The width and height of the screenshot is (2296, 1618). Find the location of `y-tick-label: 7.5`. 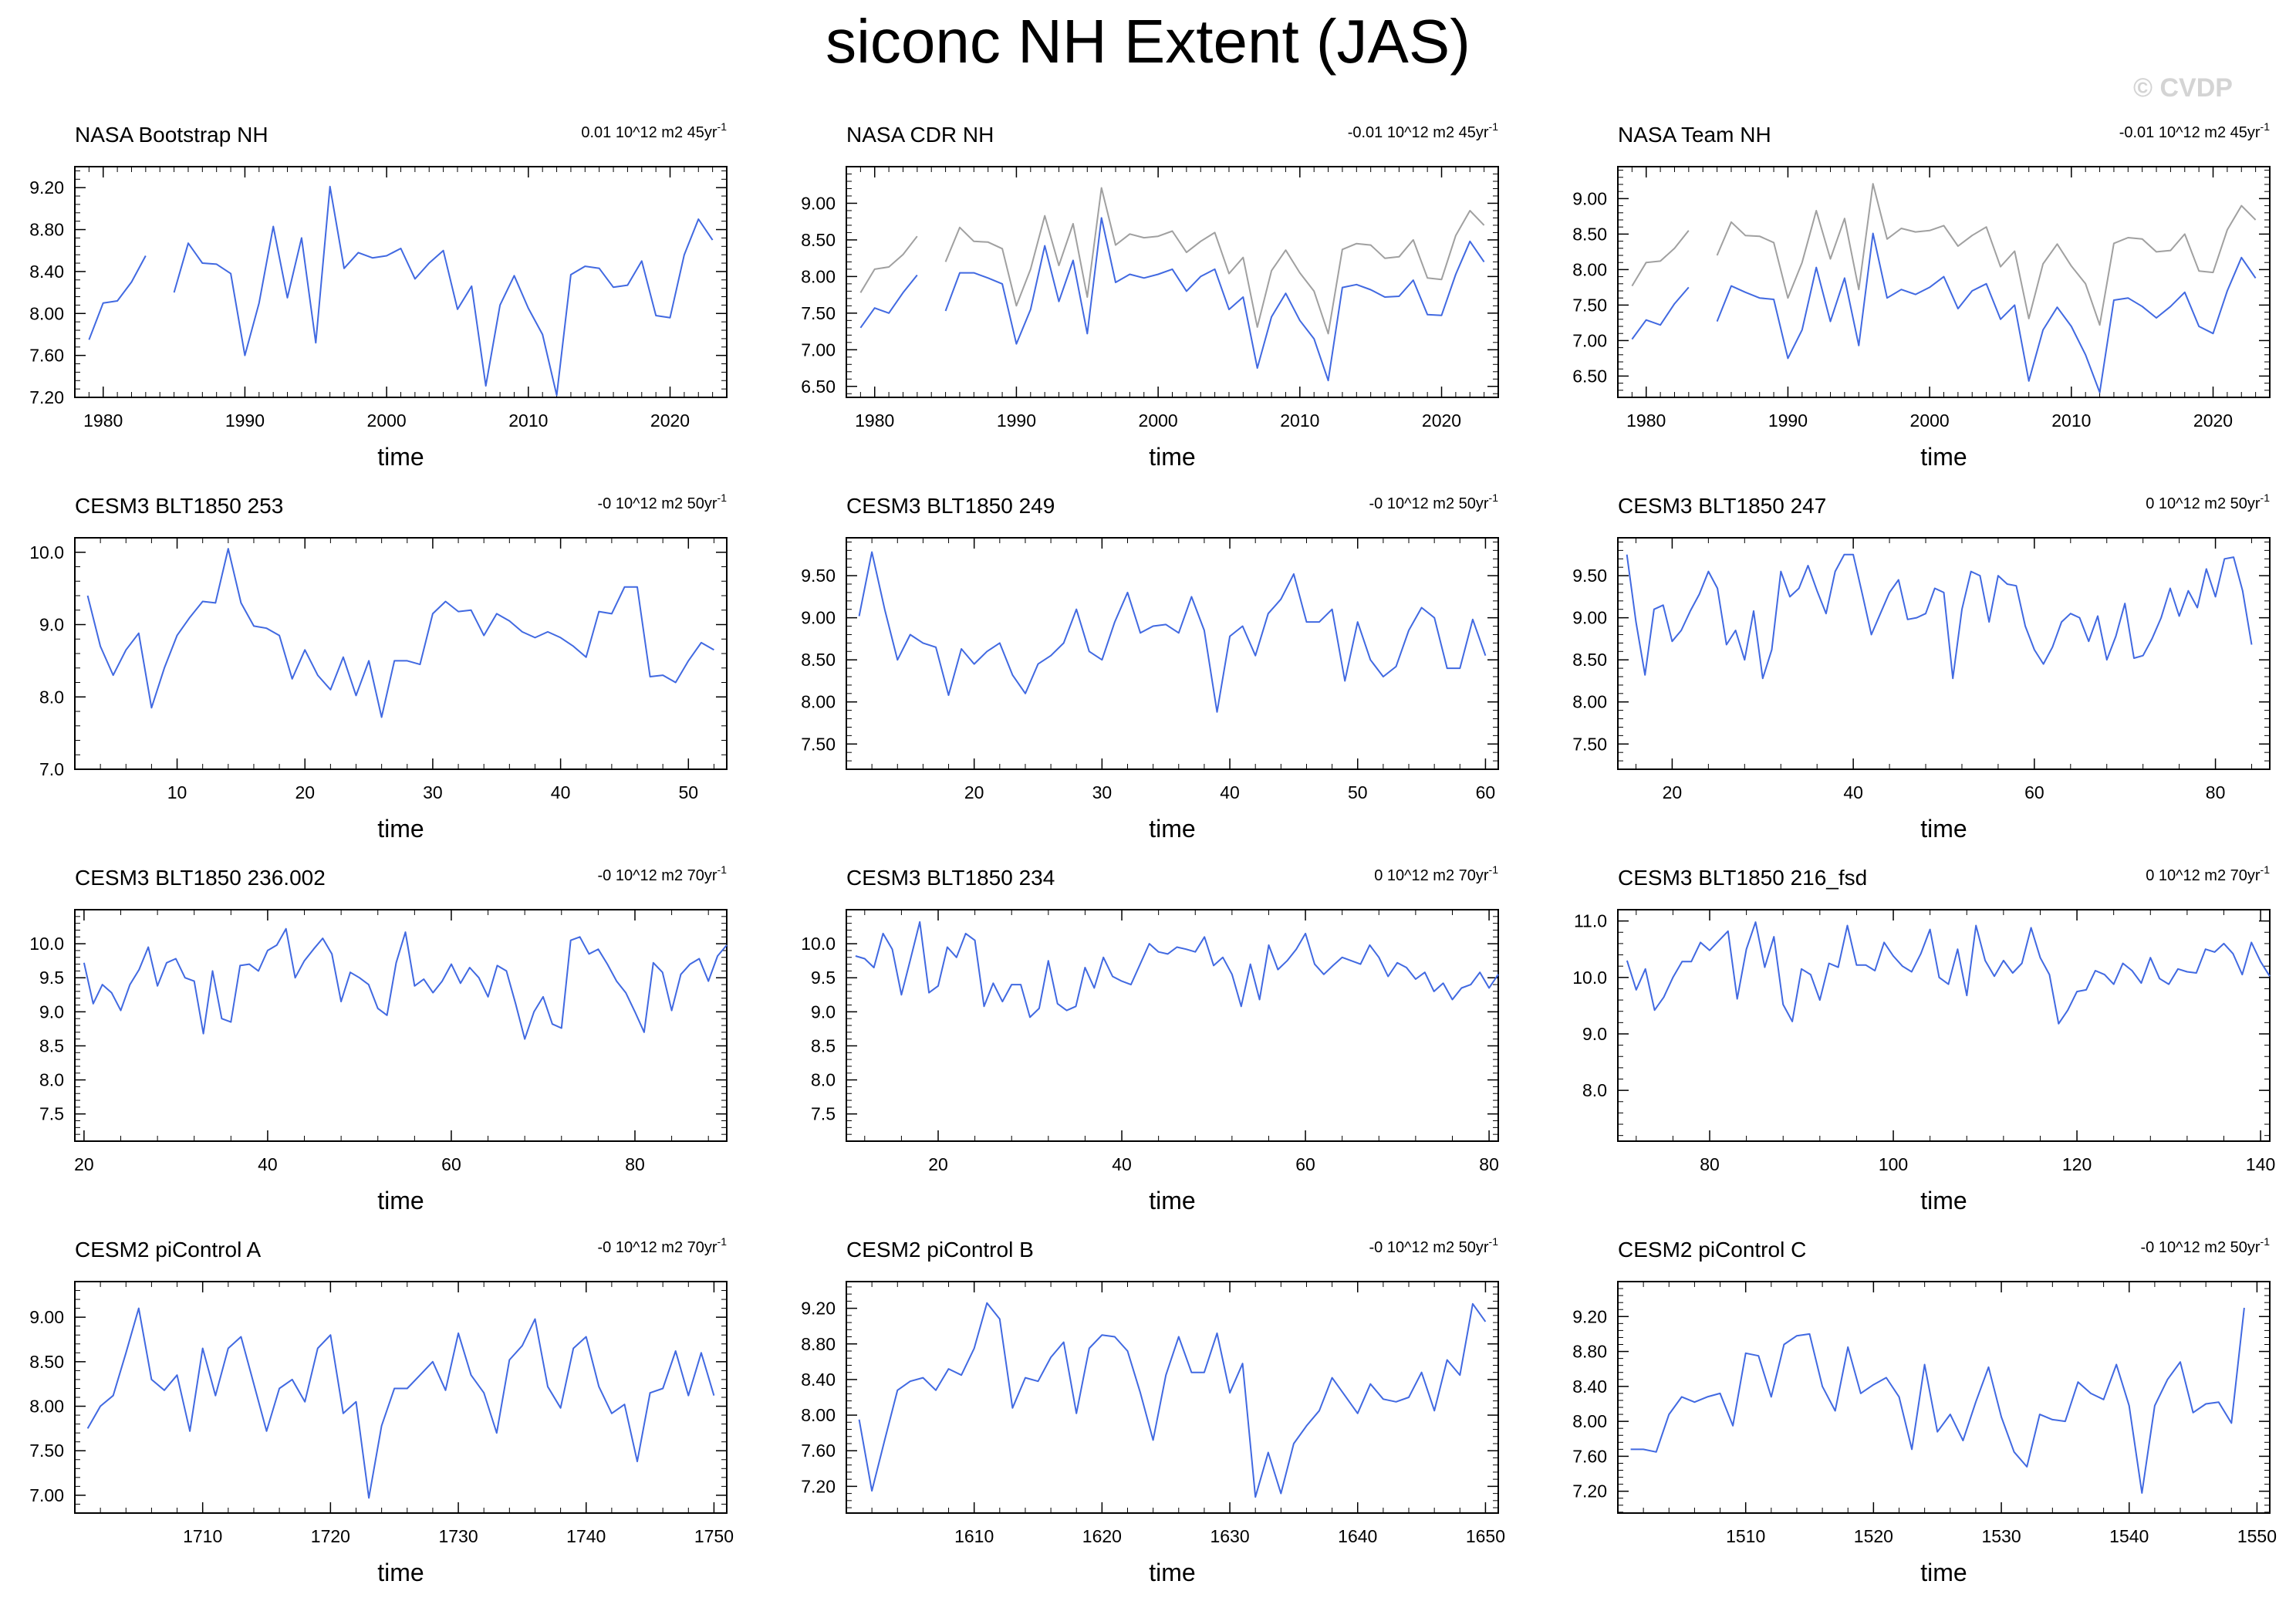

y-tick-label: 7.5 is located at coordinates (51, 1114).